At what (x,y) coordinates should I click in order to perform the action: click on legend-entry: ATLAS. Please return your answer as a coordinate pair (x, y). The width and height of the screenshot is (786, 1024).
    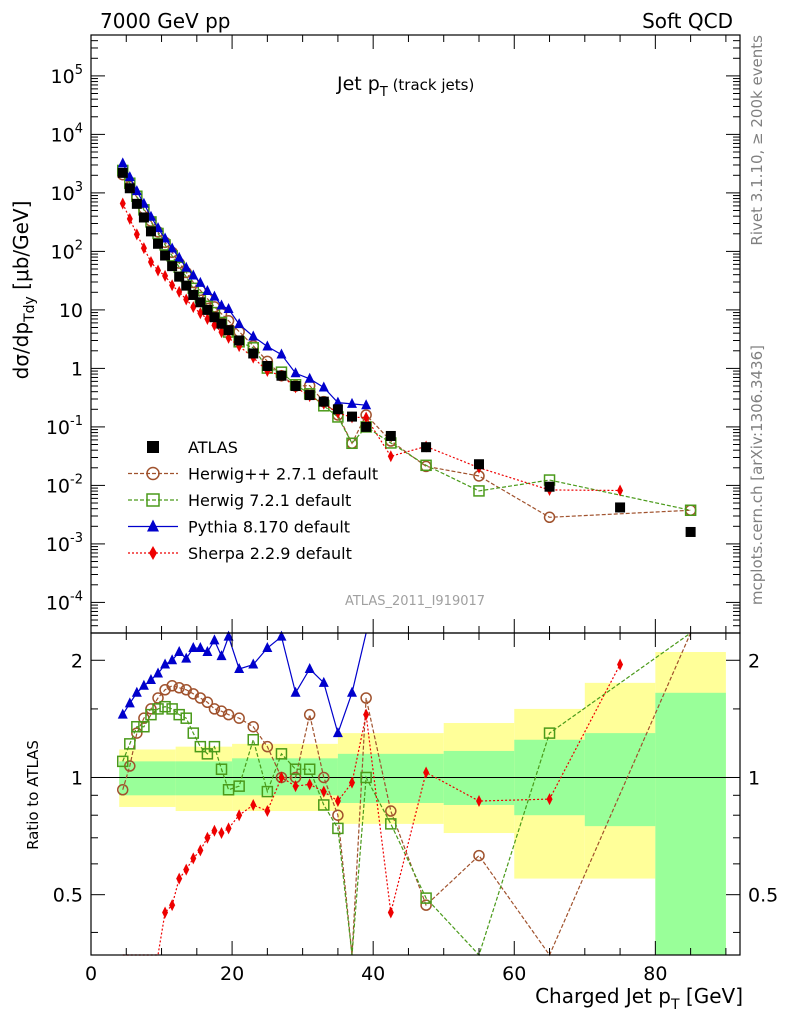
    Looking at the image, I should click on (192, 447).